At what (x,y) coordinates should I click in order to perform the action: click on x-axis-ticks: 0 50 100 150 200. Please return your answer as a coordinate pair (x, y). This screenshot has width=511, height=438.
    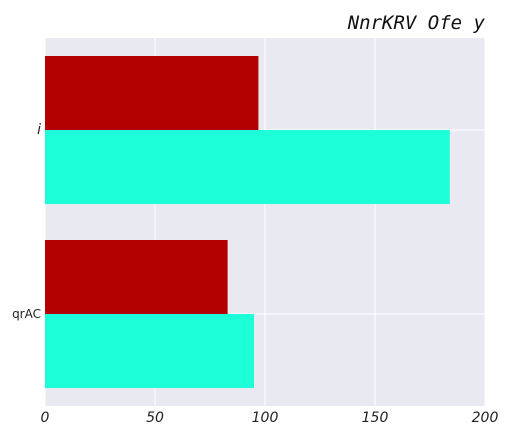
    Looking at the image, I should click on (270, 418).